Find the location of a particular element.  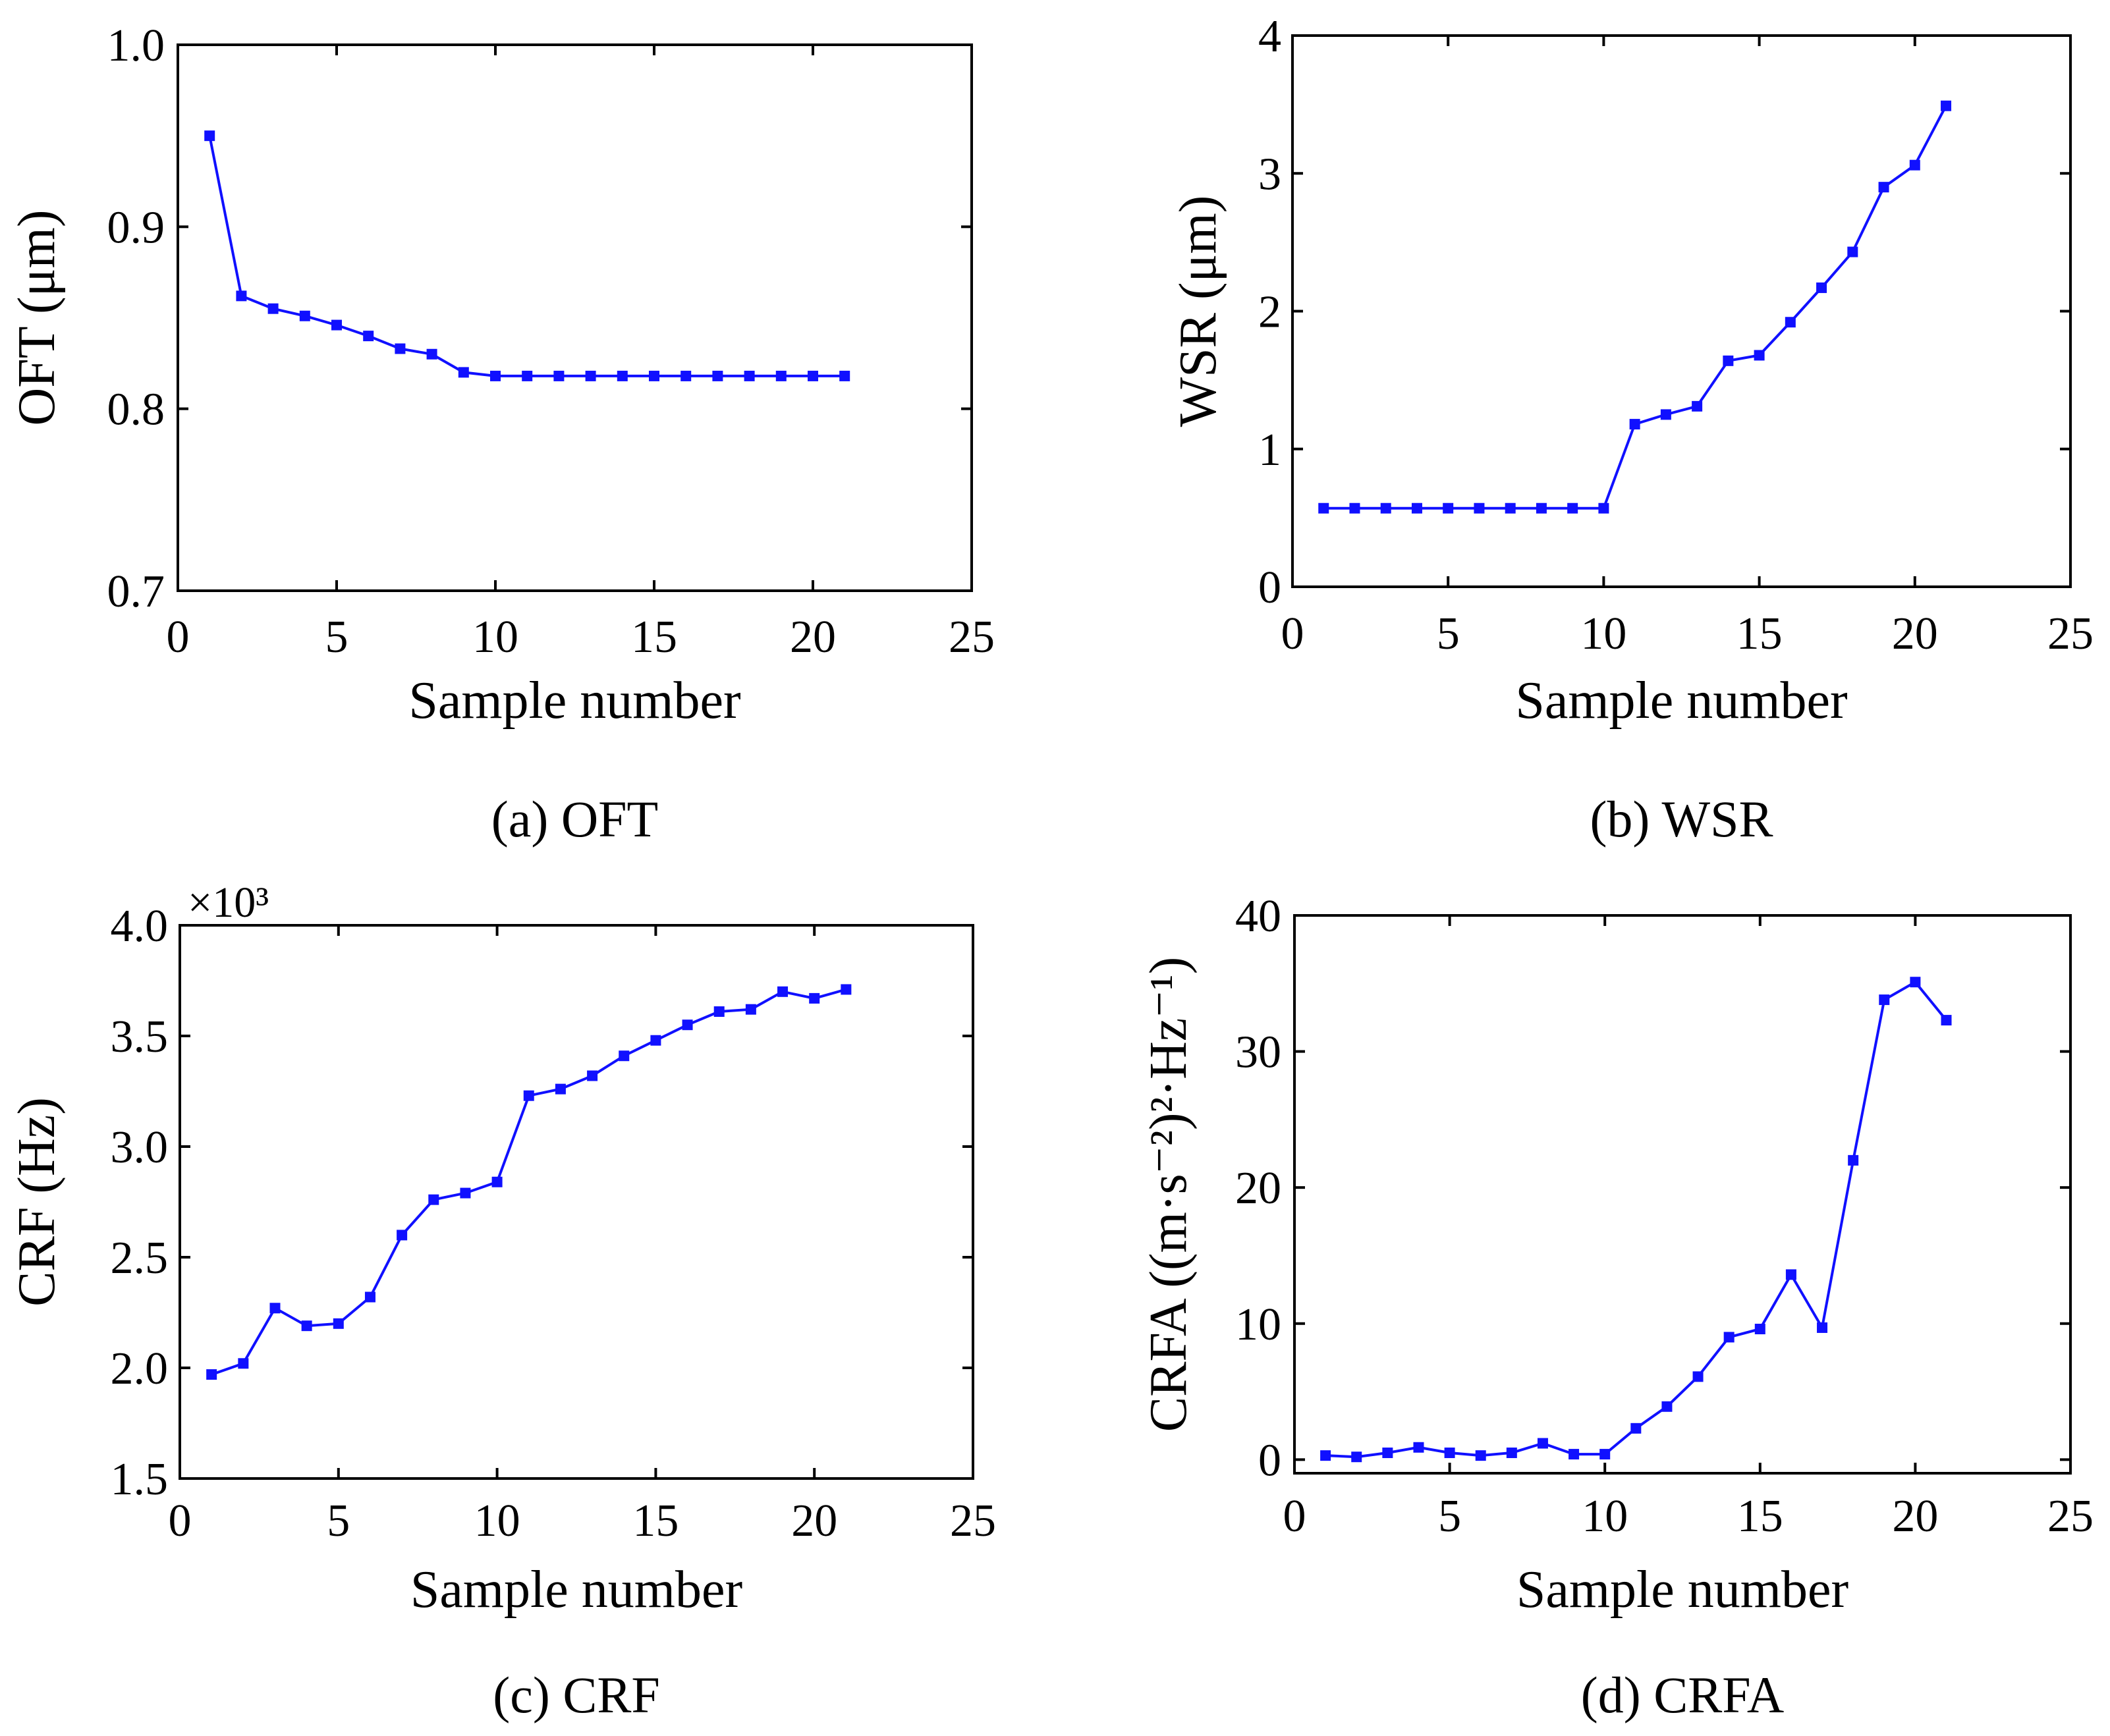

y-tick-label-crfa: 10 is located at coordinates (1258, 1324).